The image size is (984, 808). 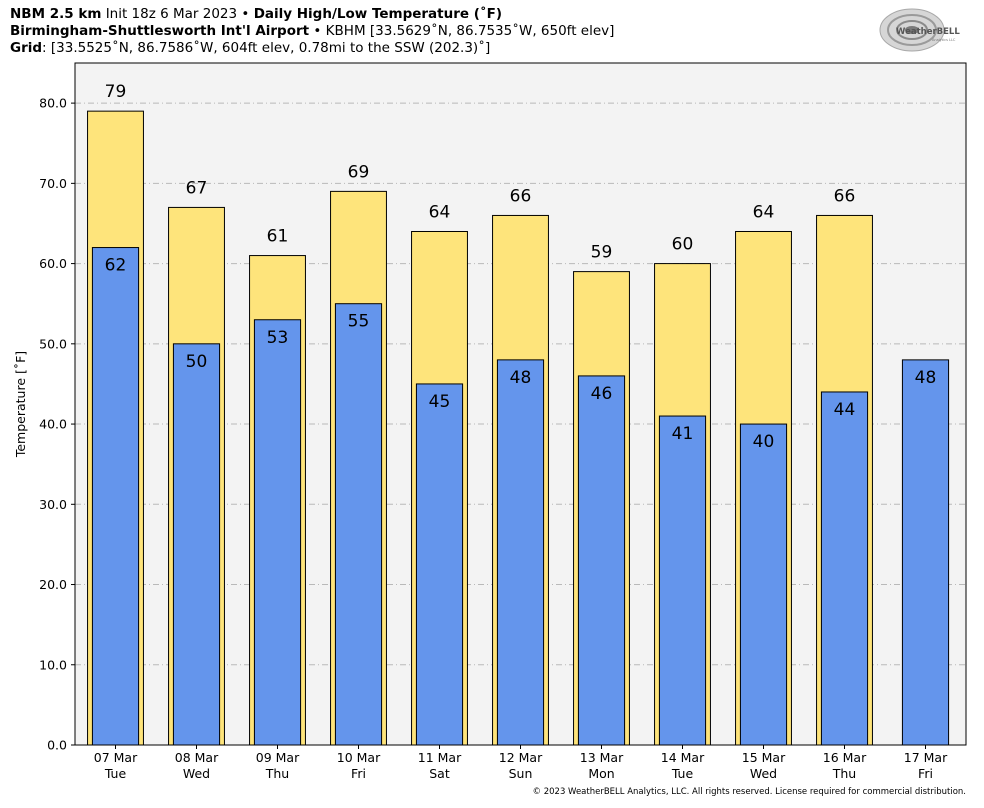 What do you see at coordinates (521, 773) in the screenshot?
I see `x-tick-label-weekday: Sun` at bounding box center [521, 773].